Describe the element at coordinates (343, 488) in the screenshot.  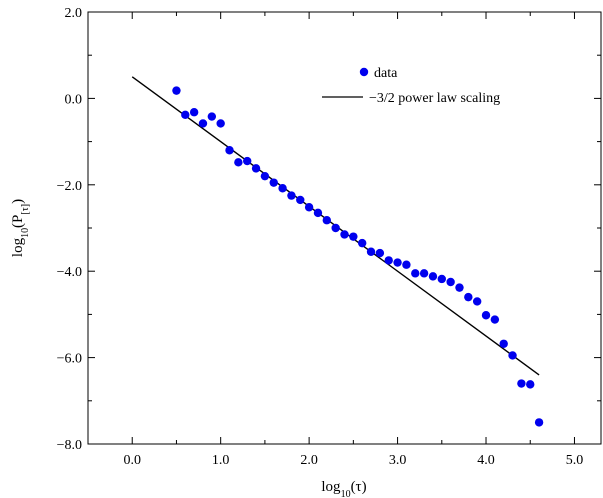
I see `x-axis-label: log10(τ)` at that location.